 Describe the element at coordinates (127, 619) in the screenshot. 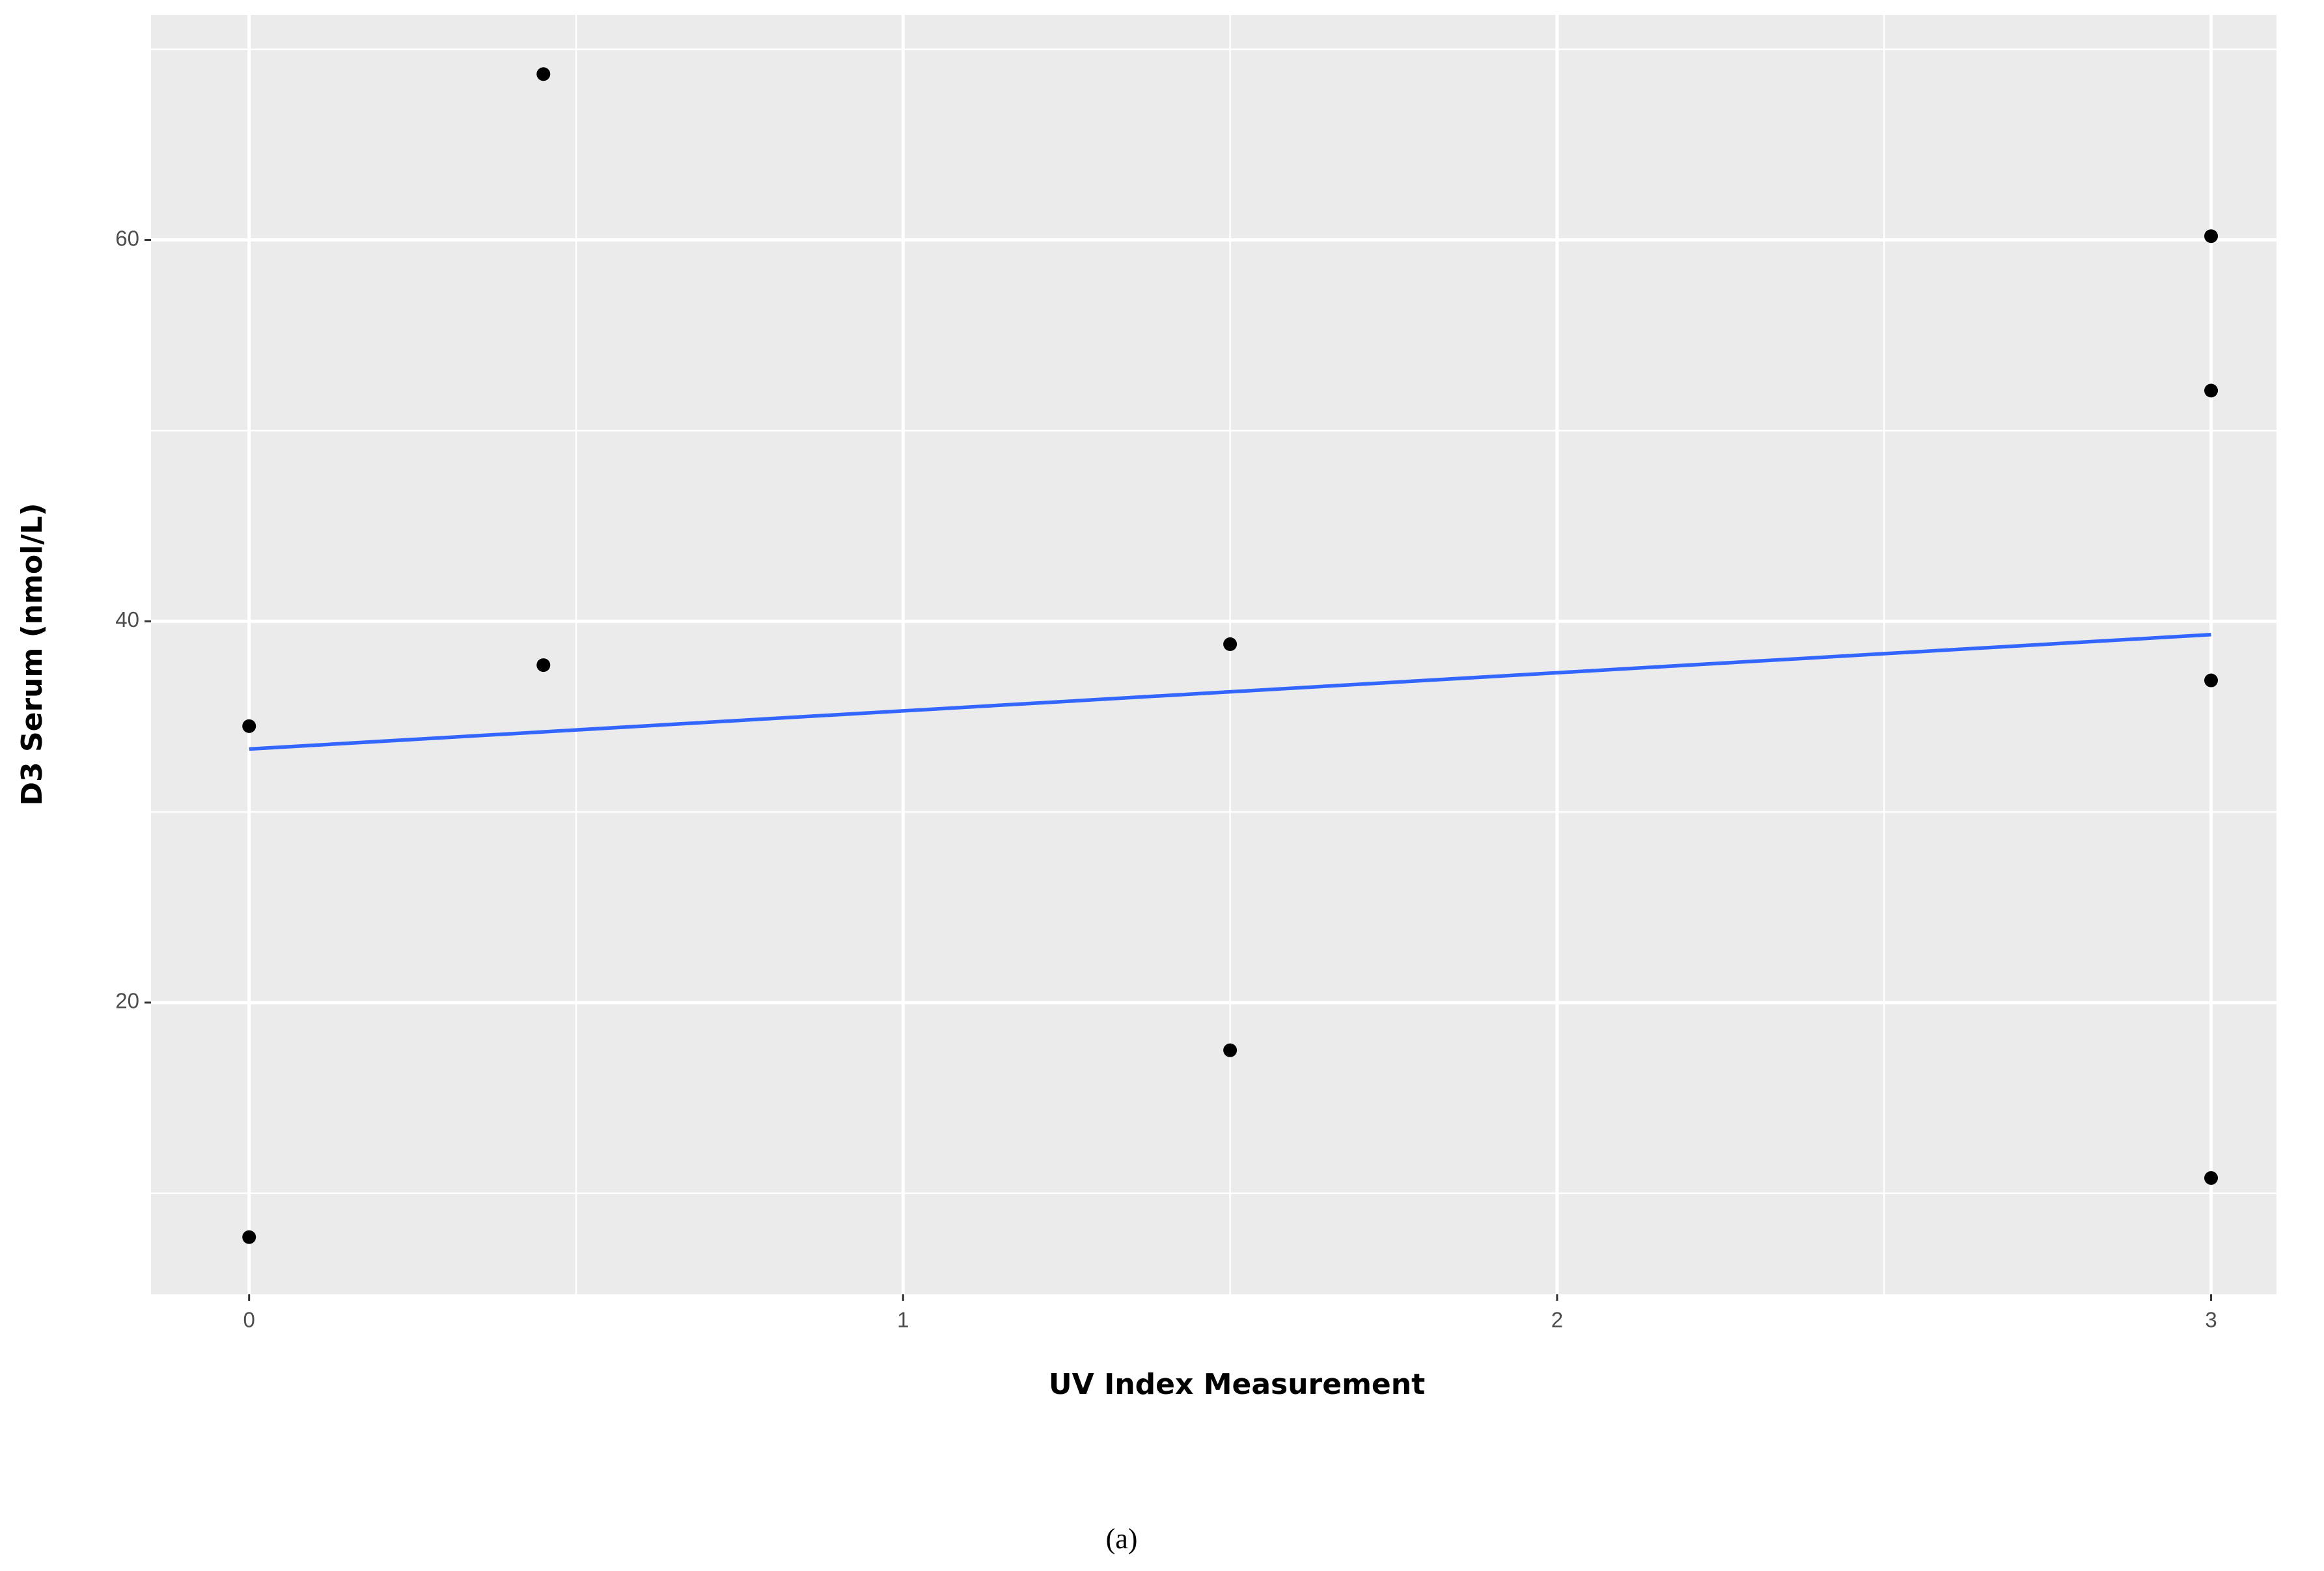

I see `y-tick-label: 40` at that location.